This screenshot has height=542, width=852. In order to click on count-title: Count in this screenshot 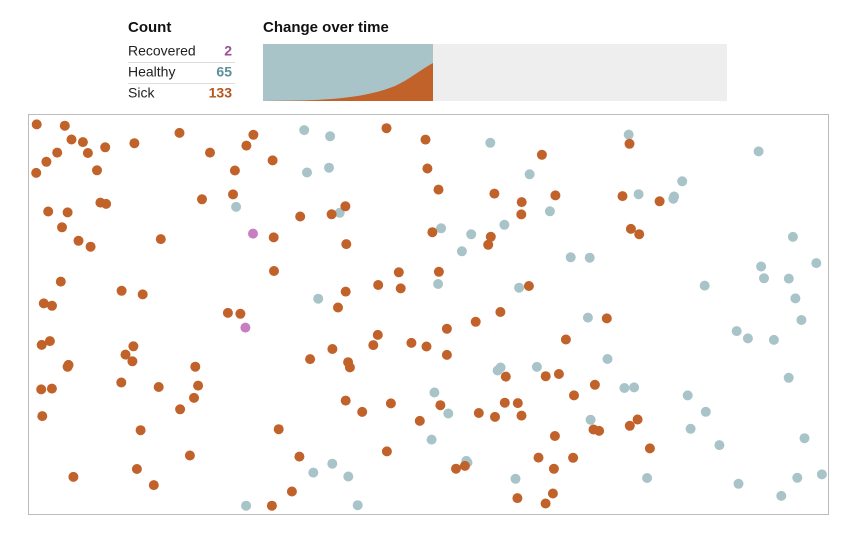, I will do `click(149, 27)`.